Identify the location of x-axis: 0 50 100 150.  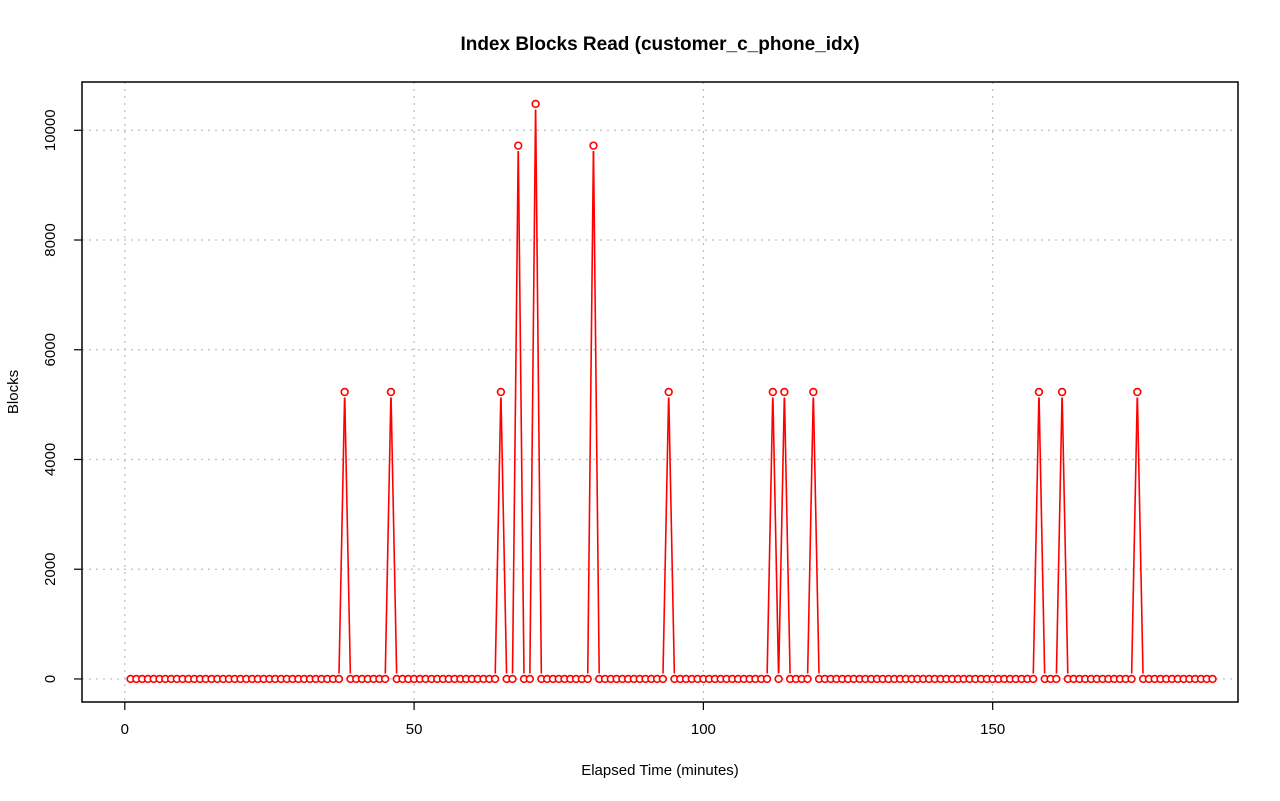
(563, 720).